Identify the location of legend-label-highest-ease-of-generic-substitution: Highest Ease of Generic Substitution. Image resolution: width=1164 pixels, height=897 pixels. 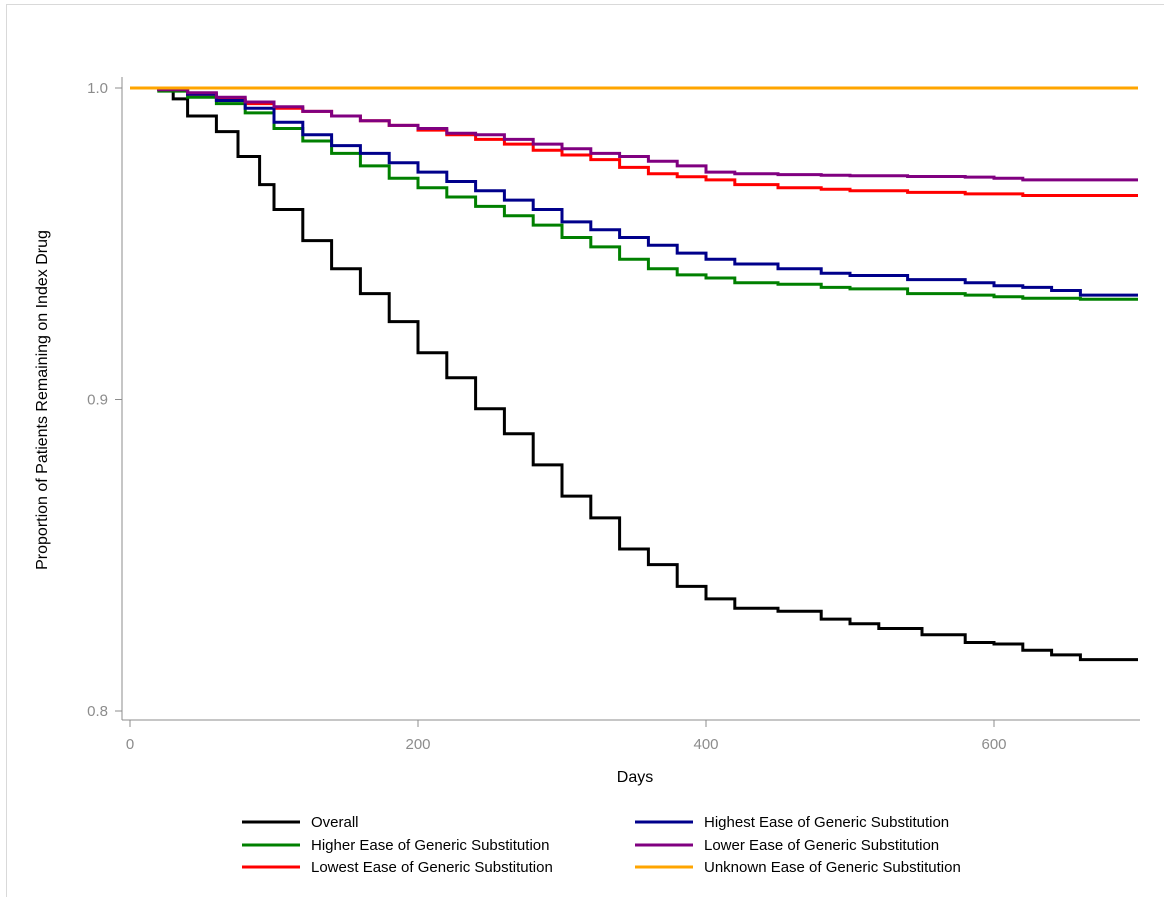
(826, 822).